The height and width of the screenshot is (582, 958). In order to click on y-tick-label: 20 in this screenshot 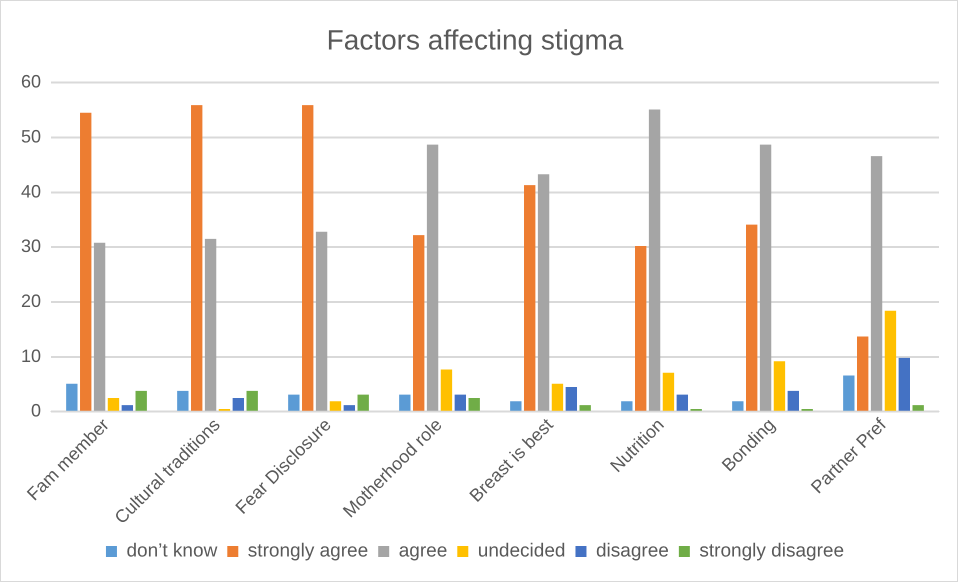, I will do `click(31, 300)`.